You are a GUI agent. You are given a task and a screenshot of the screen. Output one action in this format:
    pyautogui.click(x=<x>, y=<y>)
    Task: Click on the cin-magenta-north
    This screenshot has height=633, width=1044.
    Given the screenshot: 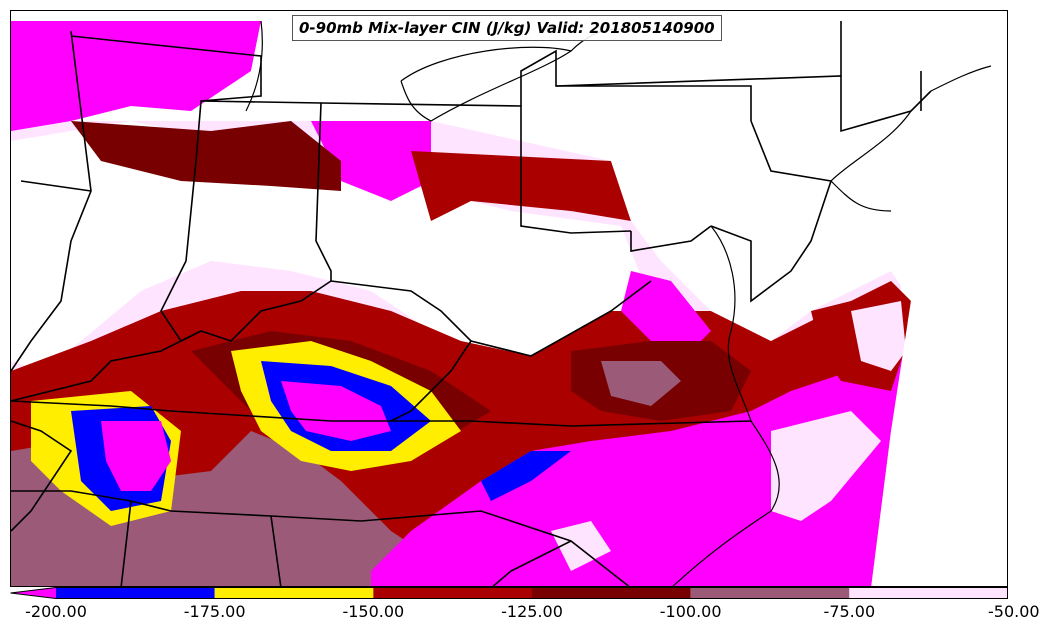 What is the action you would take?
    pyautogui.click(x=136, y=76)
    